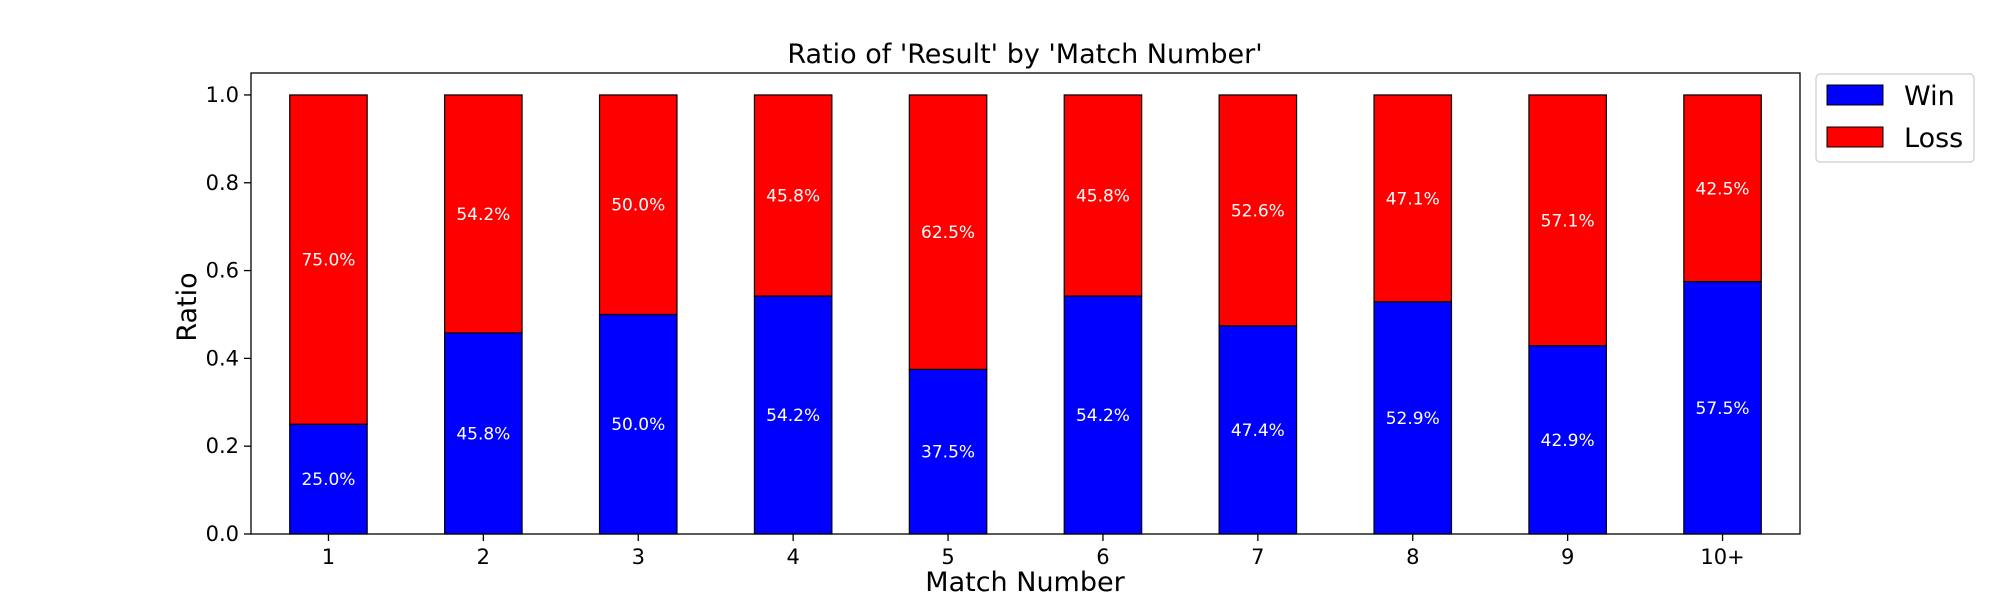 This screenshot has width=2000, height=600. I want to click on data-label-loss: 47.1%, so click(1413, 199).